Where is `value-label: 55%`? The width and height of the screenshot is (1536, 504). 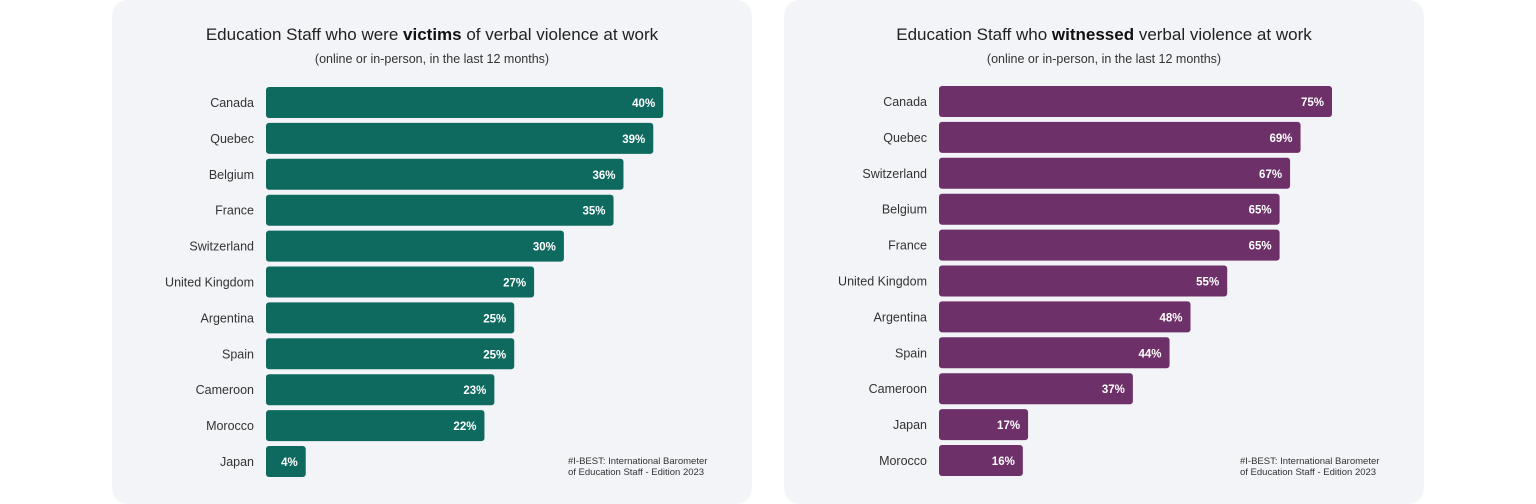
value-label: 55% is located at coordinates (1207, 283).